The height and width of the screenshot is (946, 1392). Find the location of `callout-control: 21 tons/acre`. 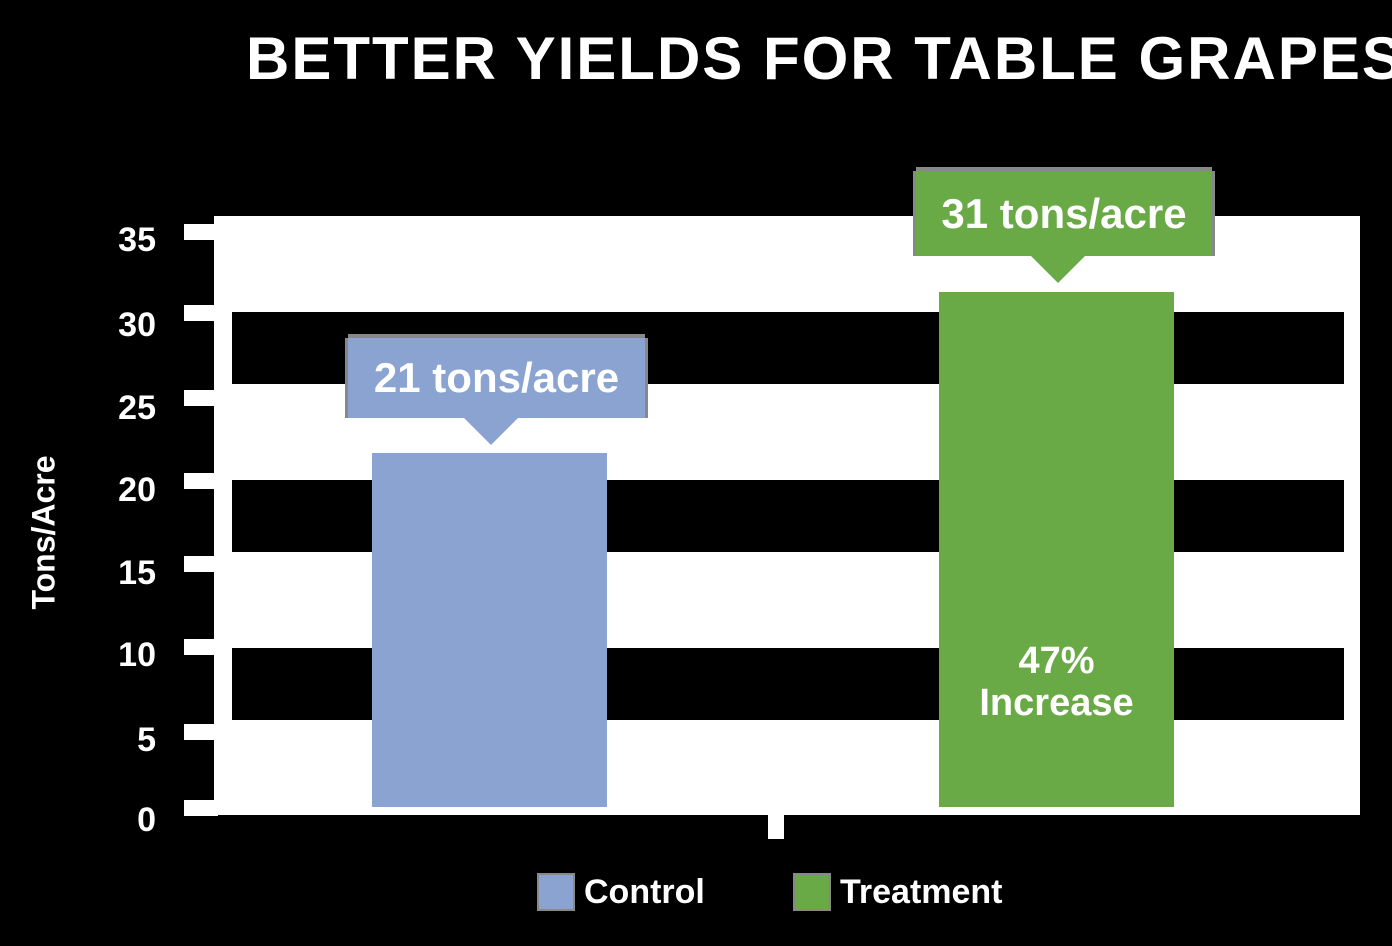

callout-control: 21 tons/acre is located at coordinates (496, 378).